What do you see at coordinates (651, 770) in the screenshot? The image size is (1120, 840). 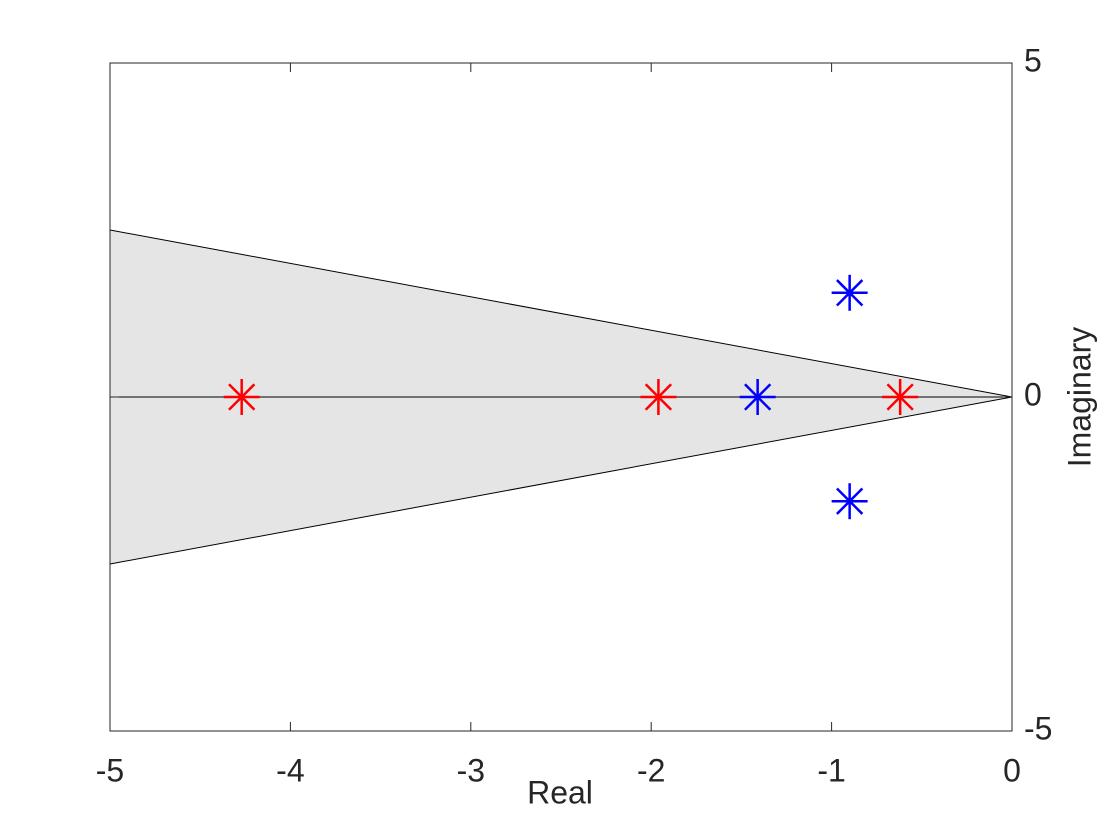 I see `x-tick-label: -2` at bounding box center [651, 770].